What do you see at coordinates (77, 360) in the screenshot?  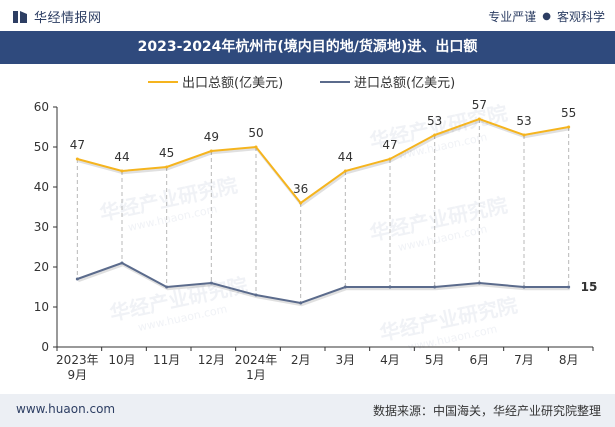 I see `x-tick-label-0-0: 2023年` at bounding box center [77, 360].